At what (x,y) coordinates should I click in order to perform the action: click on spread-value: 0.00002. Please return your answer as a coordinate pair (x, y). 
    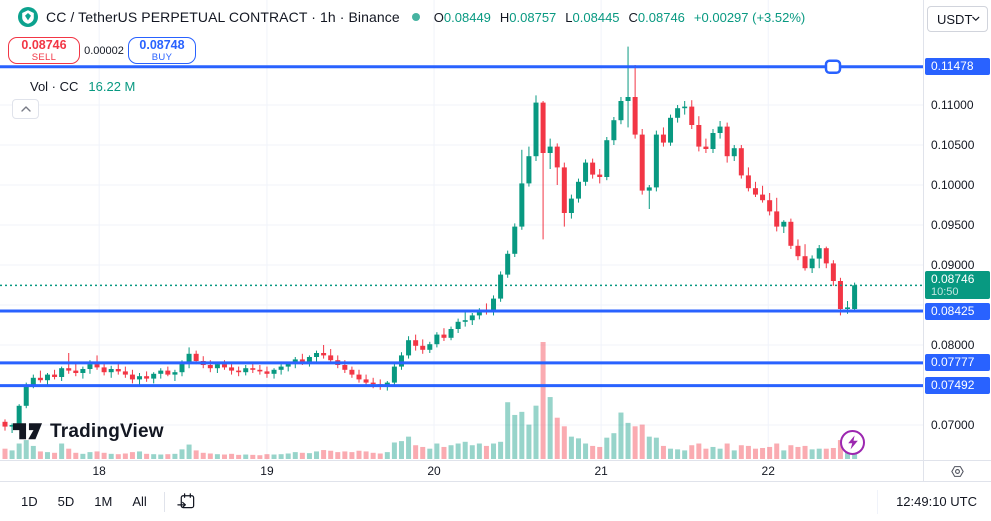
    Looking at the image, I should click on (104, 50).